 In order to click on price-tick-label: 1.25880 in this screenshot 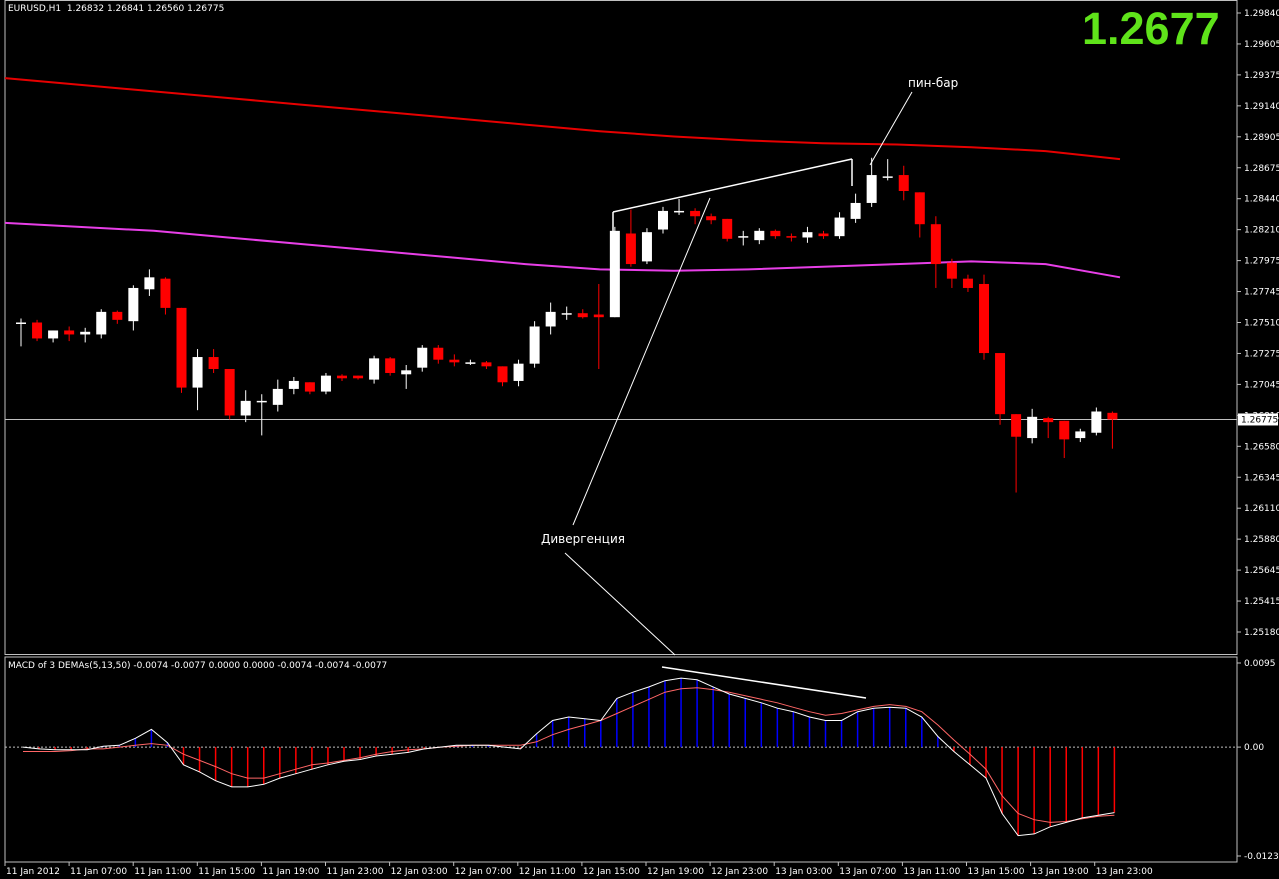, I will do `click(1261, 540)`.